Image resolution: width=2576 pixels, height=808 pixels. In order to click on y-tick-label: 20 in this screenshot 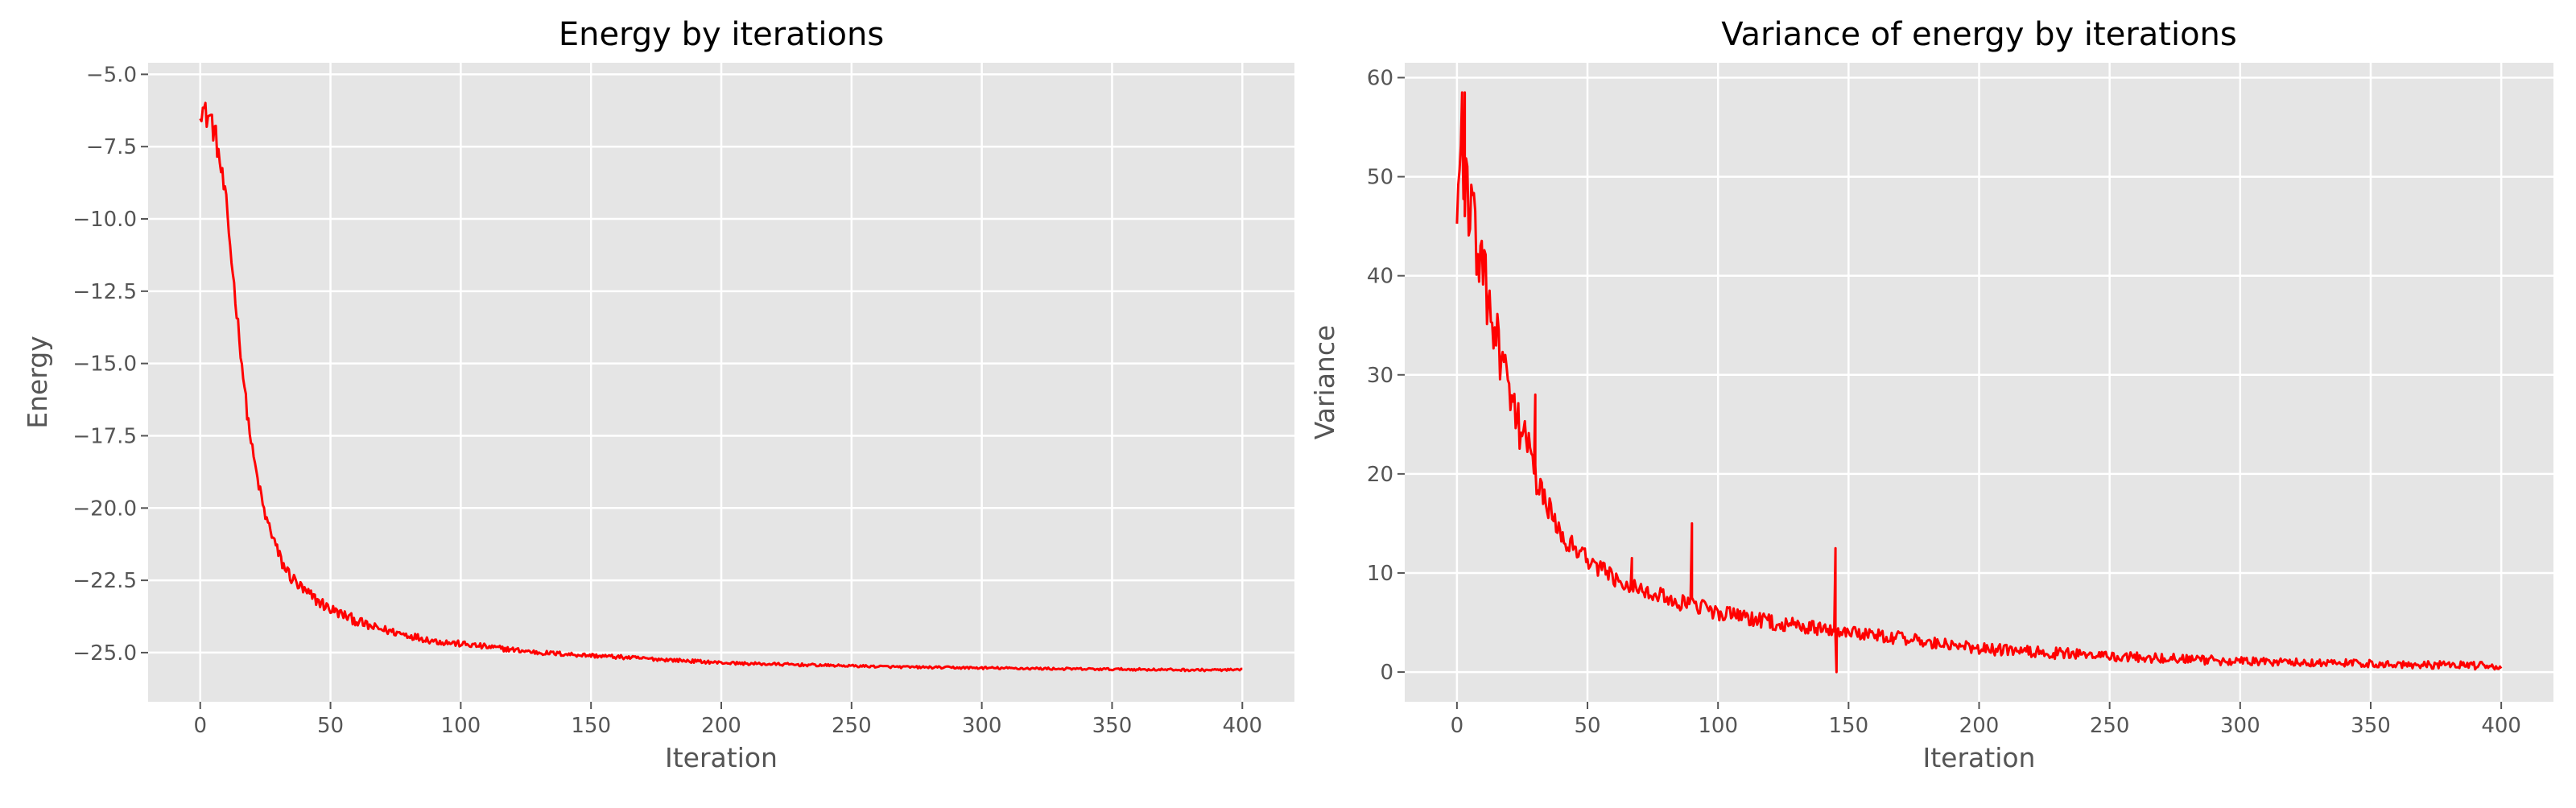, I will do `click(1380, 475)`.